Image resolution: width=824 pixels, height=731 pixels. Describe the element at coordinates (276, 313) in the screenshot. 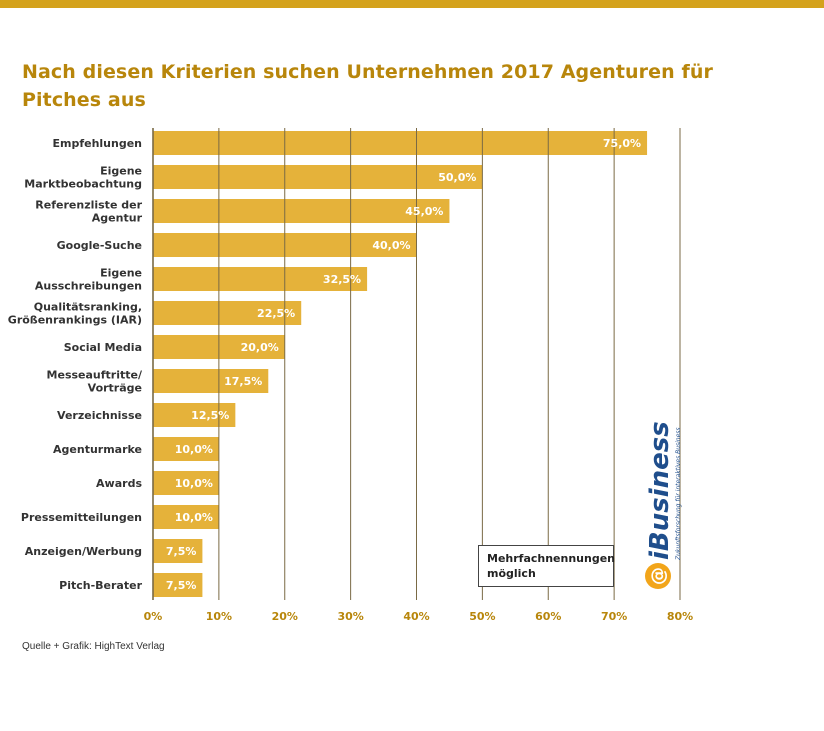

I see `bar-value-label: 22,5%` at that location.